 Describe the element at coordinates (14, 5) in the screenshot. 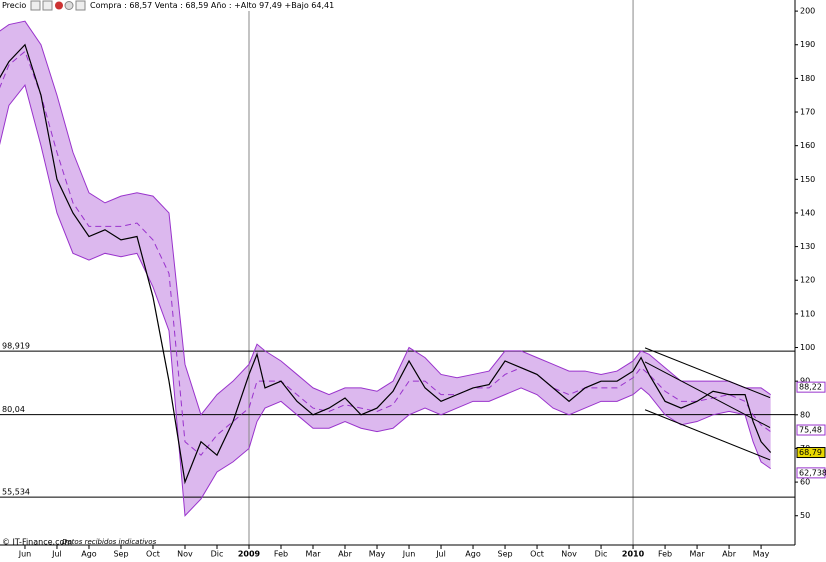

I see `toolbar-label: Precio` at that location.